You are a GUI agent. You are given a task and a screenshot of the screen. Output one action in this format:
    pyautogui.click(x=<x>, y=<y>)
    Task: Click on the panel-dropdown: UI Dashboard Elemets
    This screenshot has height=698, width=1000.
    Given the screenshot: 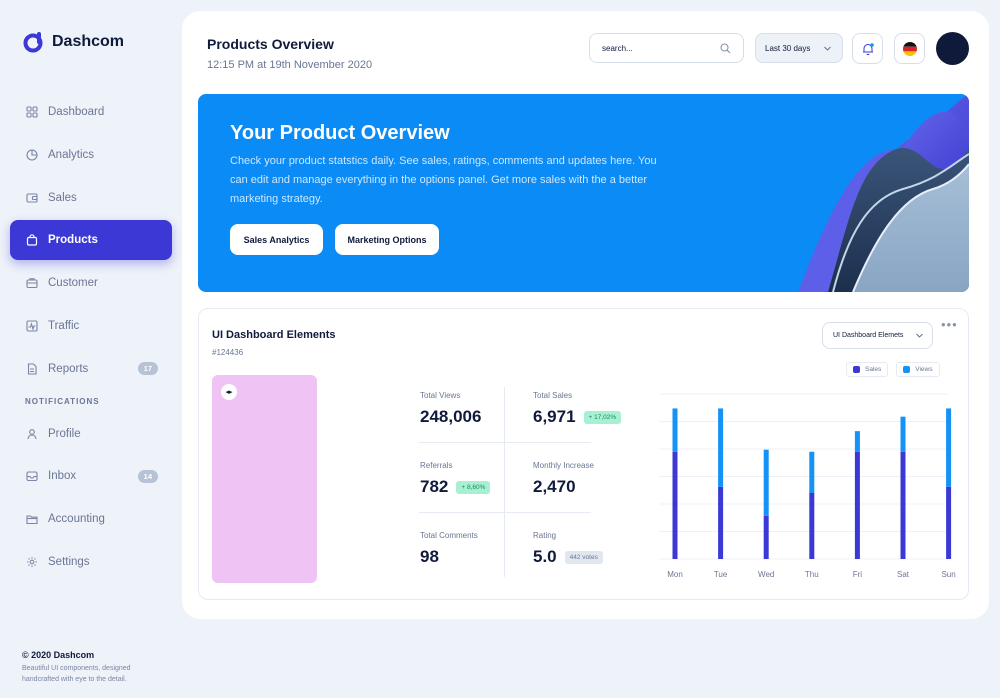 What is the action you would take?
    pyautogui.click(x=877, y=335)
    